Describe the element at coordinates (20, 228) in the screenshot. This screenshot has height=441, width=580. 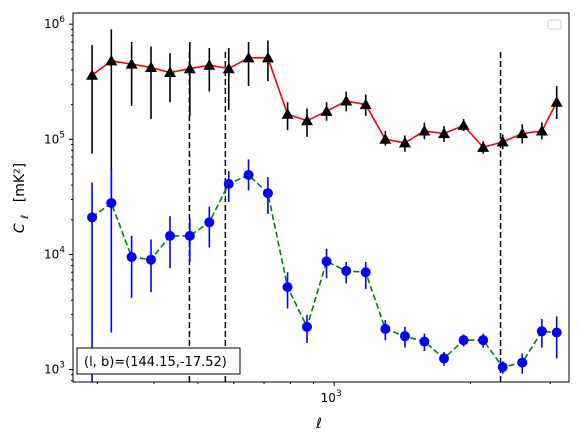
I see `y-axis-label-symbol: C` at that location.